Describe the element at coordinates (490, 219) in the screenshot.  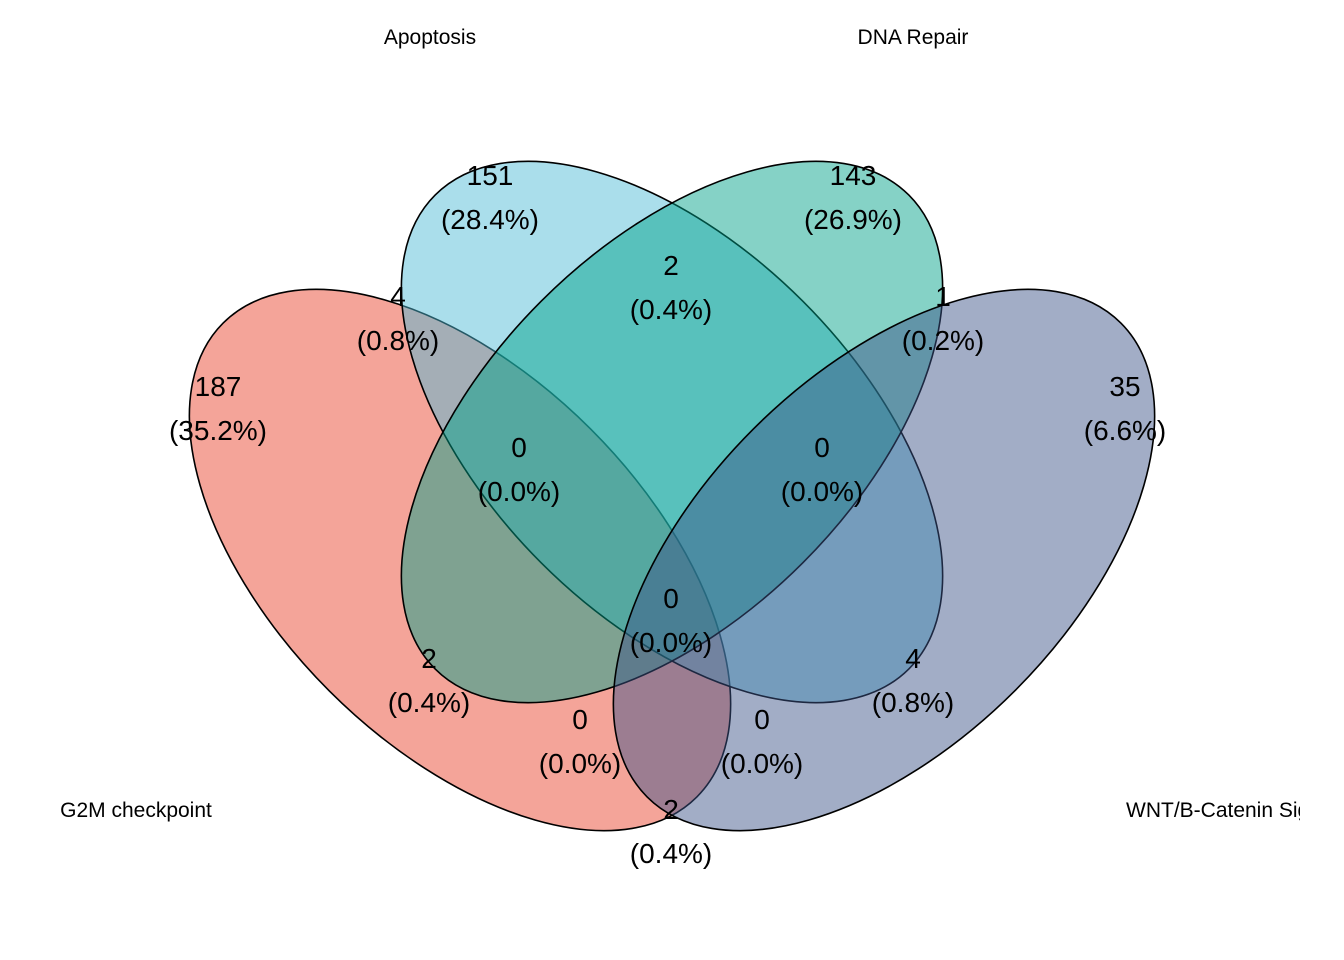
I see `region-percent-apoptosis-only: (28.4%)` at that location.